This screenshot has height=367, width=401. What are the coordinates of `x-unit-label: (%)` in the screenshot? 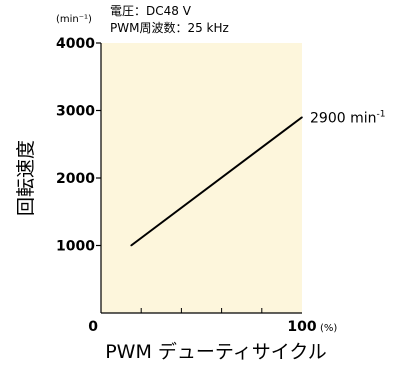 It's located at (328, 328).